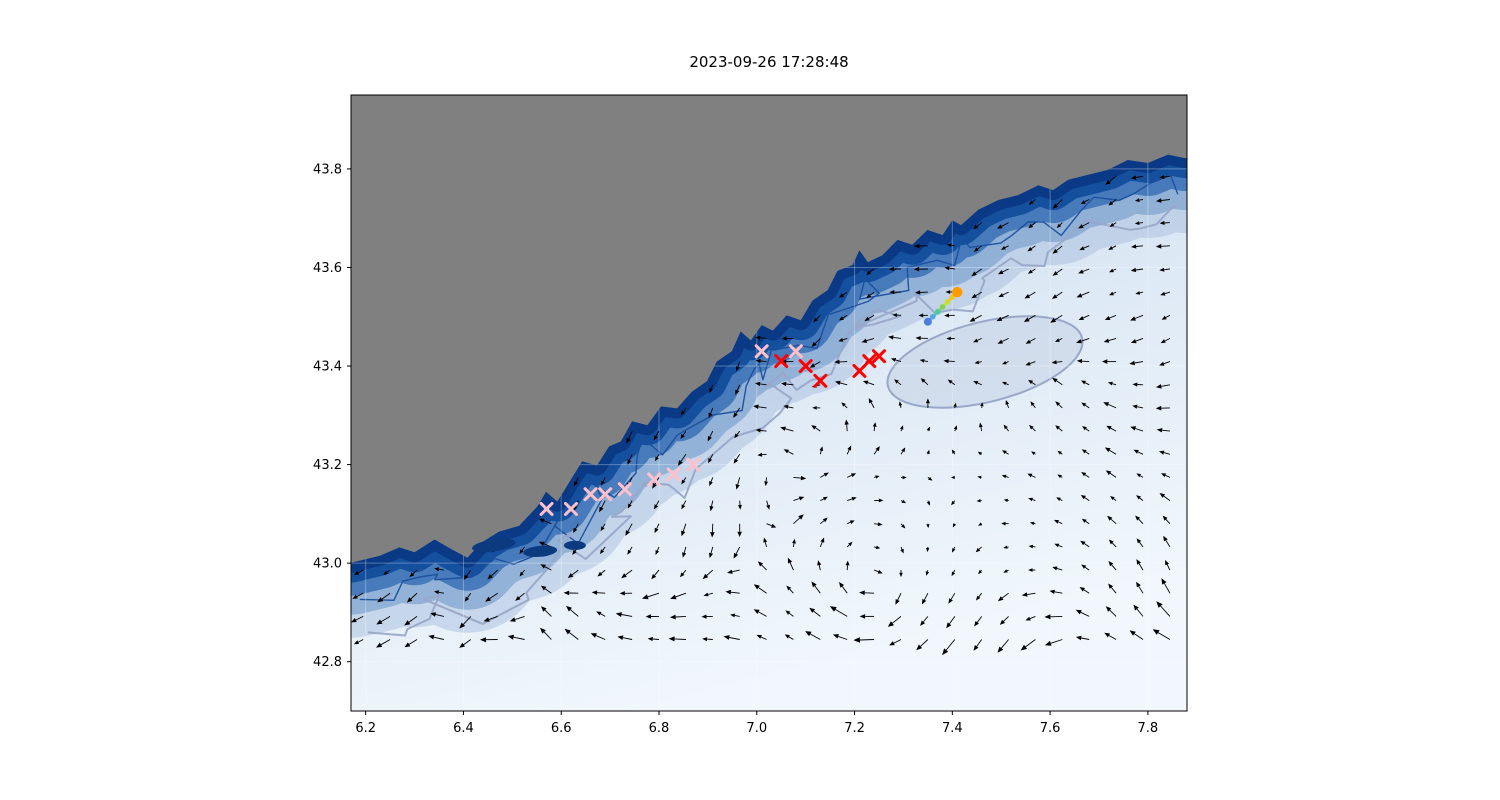 The height and width of the screenshot is (800, 1500). What do you see at coordinates (854, 728) in the screenshot?
I see `x-tick-label: 7.2` at bounding box center [854, 728].